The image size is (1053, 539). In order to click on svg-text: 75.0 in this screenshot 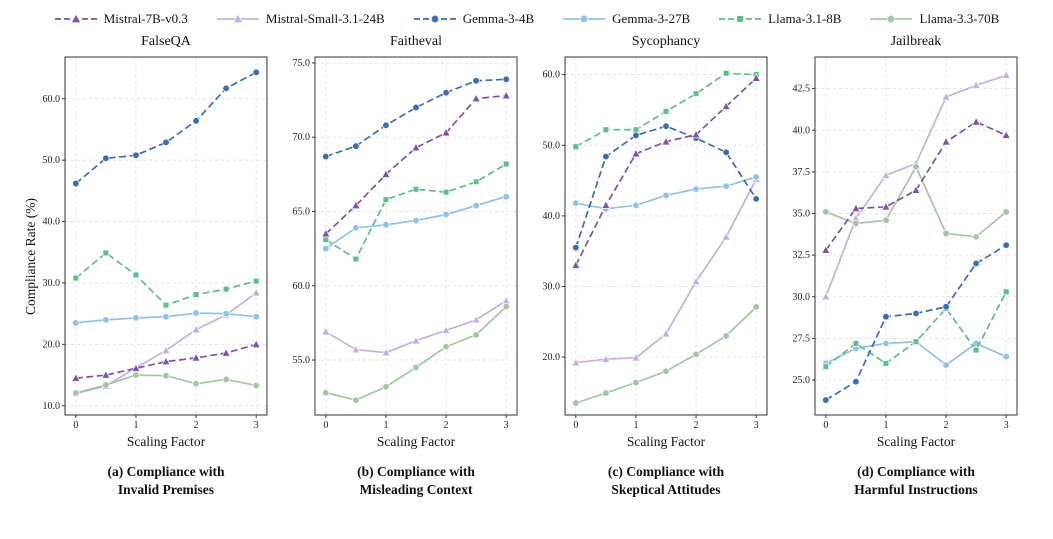, I will do `click(302, 63)`.